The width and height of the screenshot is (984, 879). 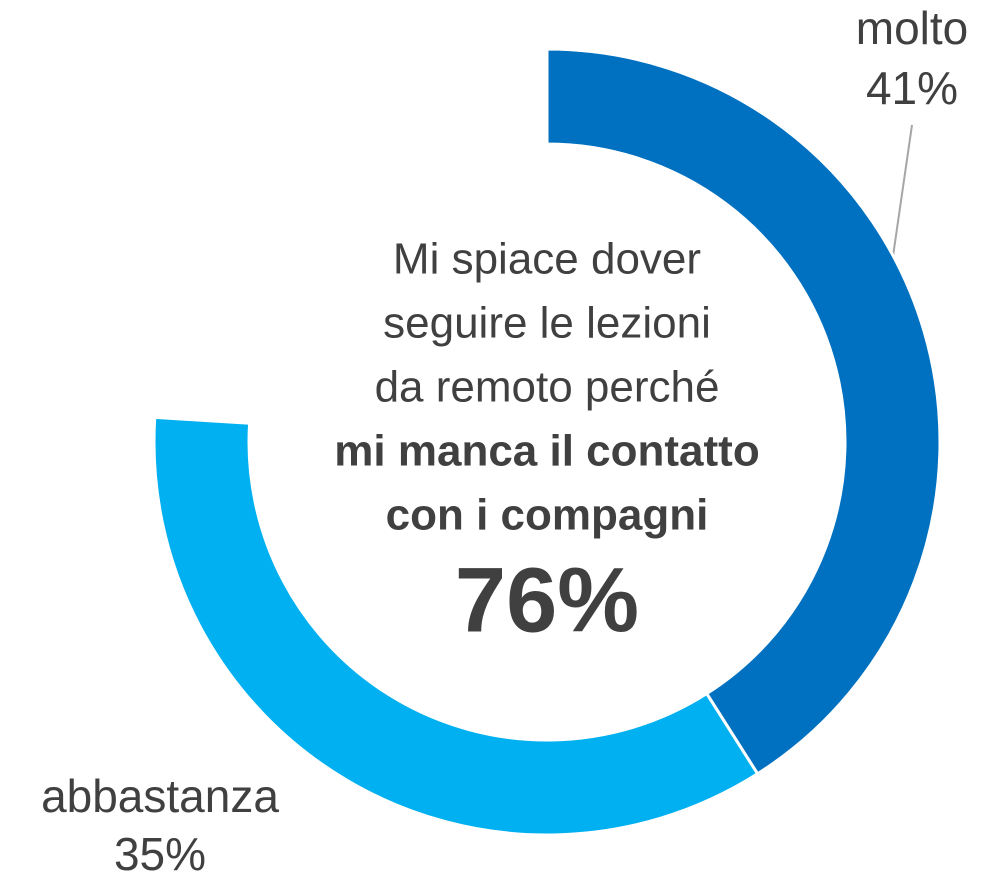 I want to click on center-text-bold: con i compagni, so click(x=547, y=515).